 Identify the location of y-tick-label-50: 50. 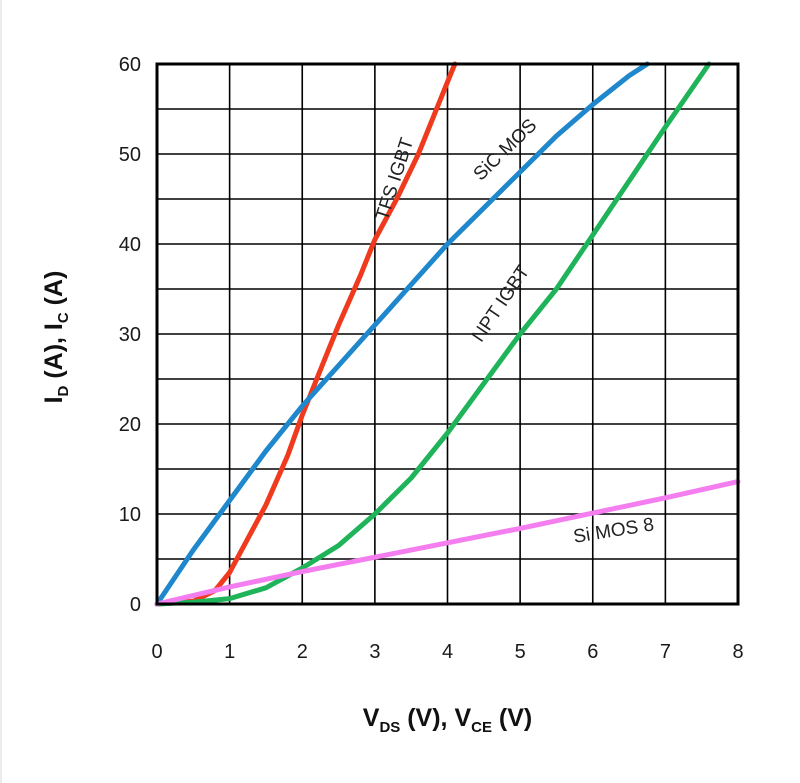
(130, 155).